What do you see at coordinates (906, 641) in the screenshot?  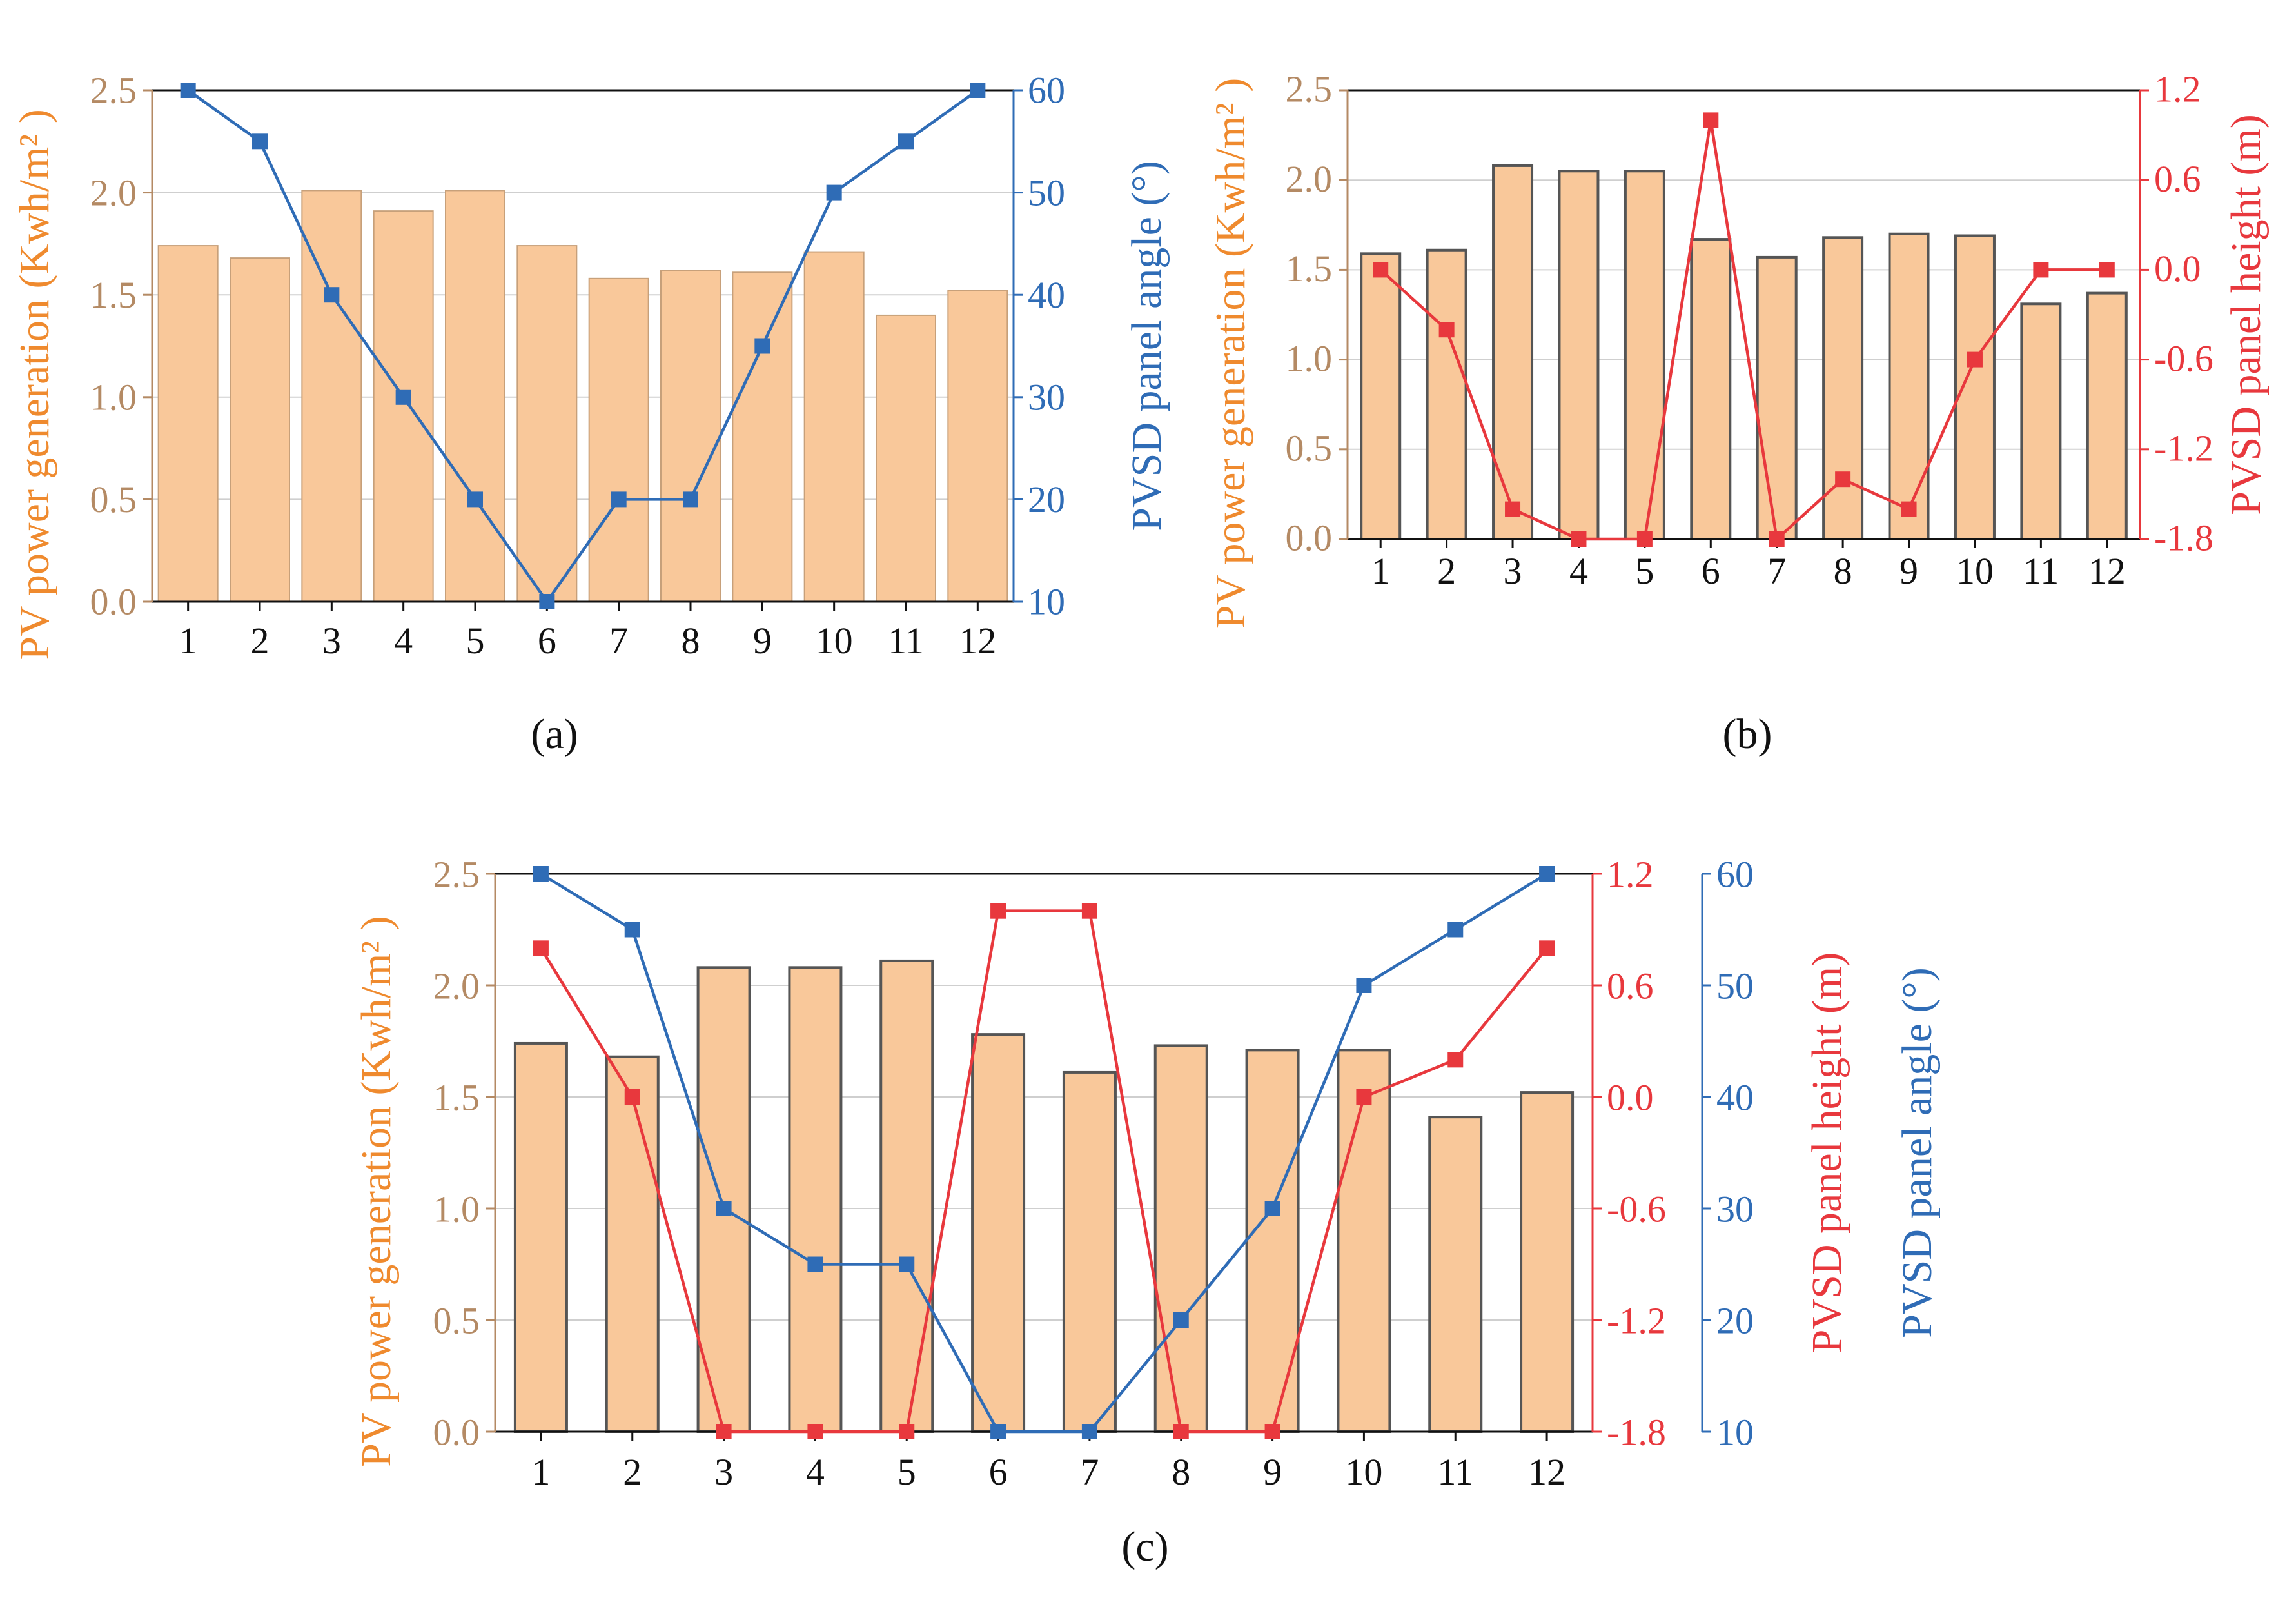 I see `x-tick-label: 11` at bounding box center [906, 641].